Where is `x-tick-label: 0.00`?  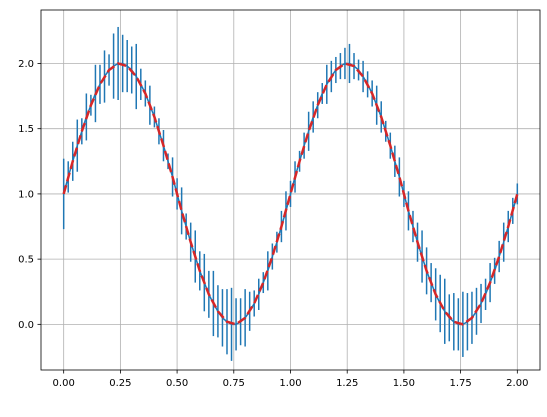 x-tick-label: 0.00 is located at coordinates (64, 383).